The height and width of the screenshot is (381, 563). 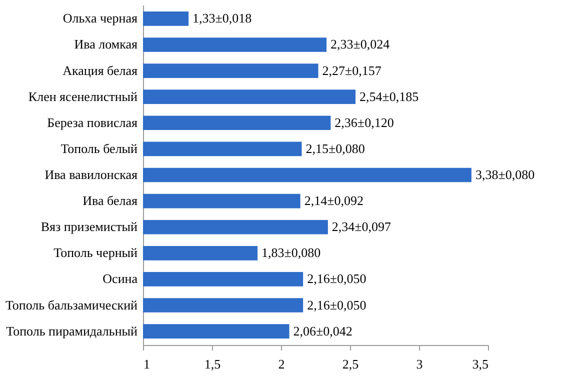 What do you see at coordinates (99, 148) in the screenshot?
I see `y-tick-label: Тополь белый` at bounding box center [99, 148].